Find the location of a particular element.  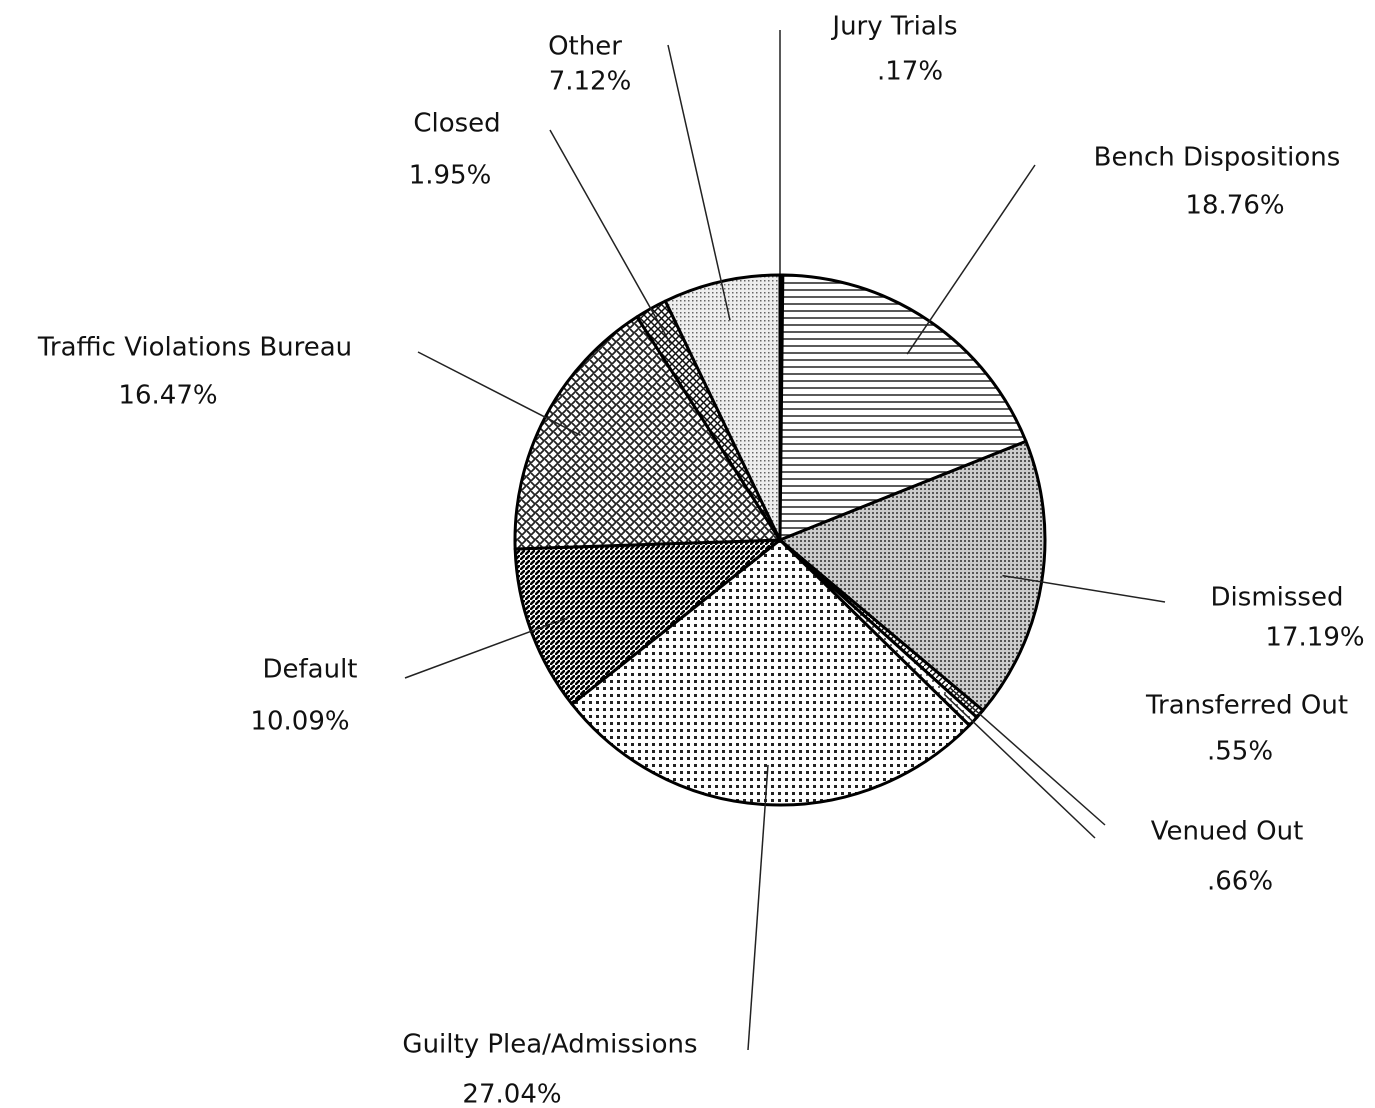

slice-value-label: .17% is located at coordinates (910, 72).